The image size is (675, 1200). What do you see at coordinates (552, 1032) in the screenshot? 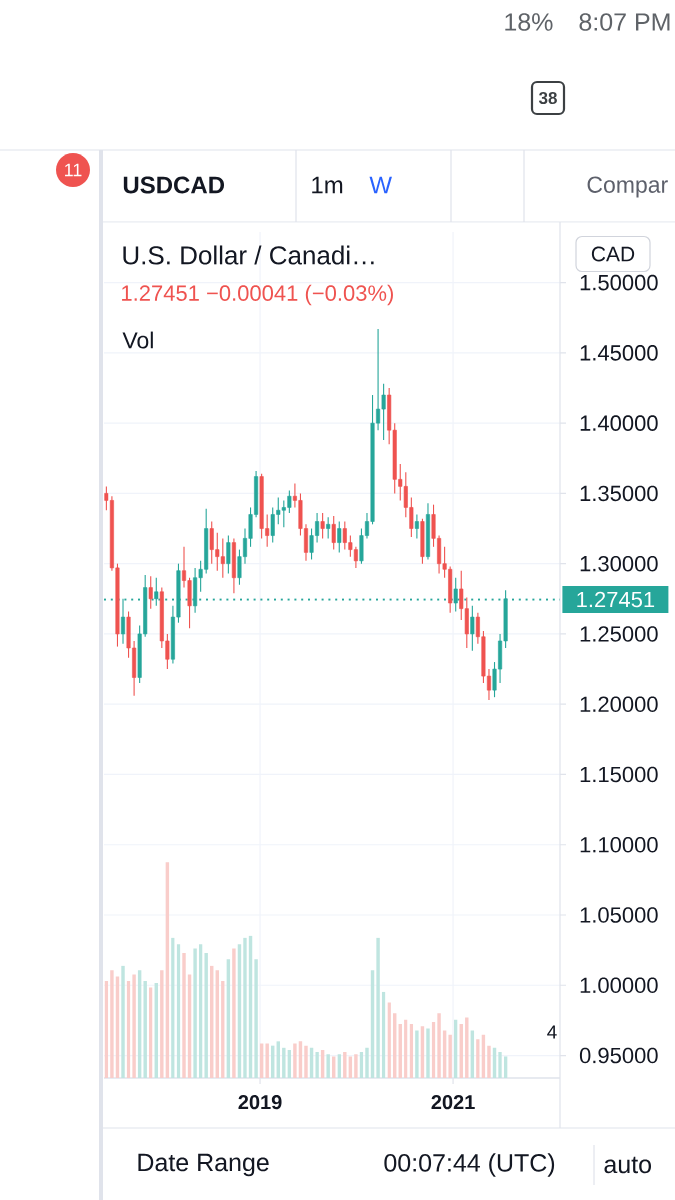
I see `annotation: 4` at bounding box center [552, 1032].